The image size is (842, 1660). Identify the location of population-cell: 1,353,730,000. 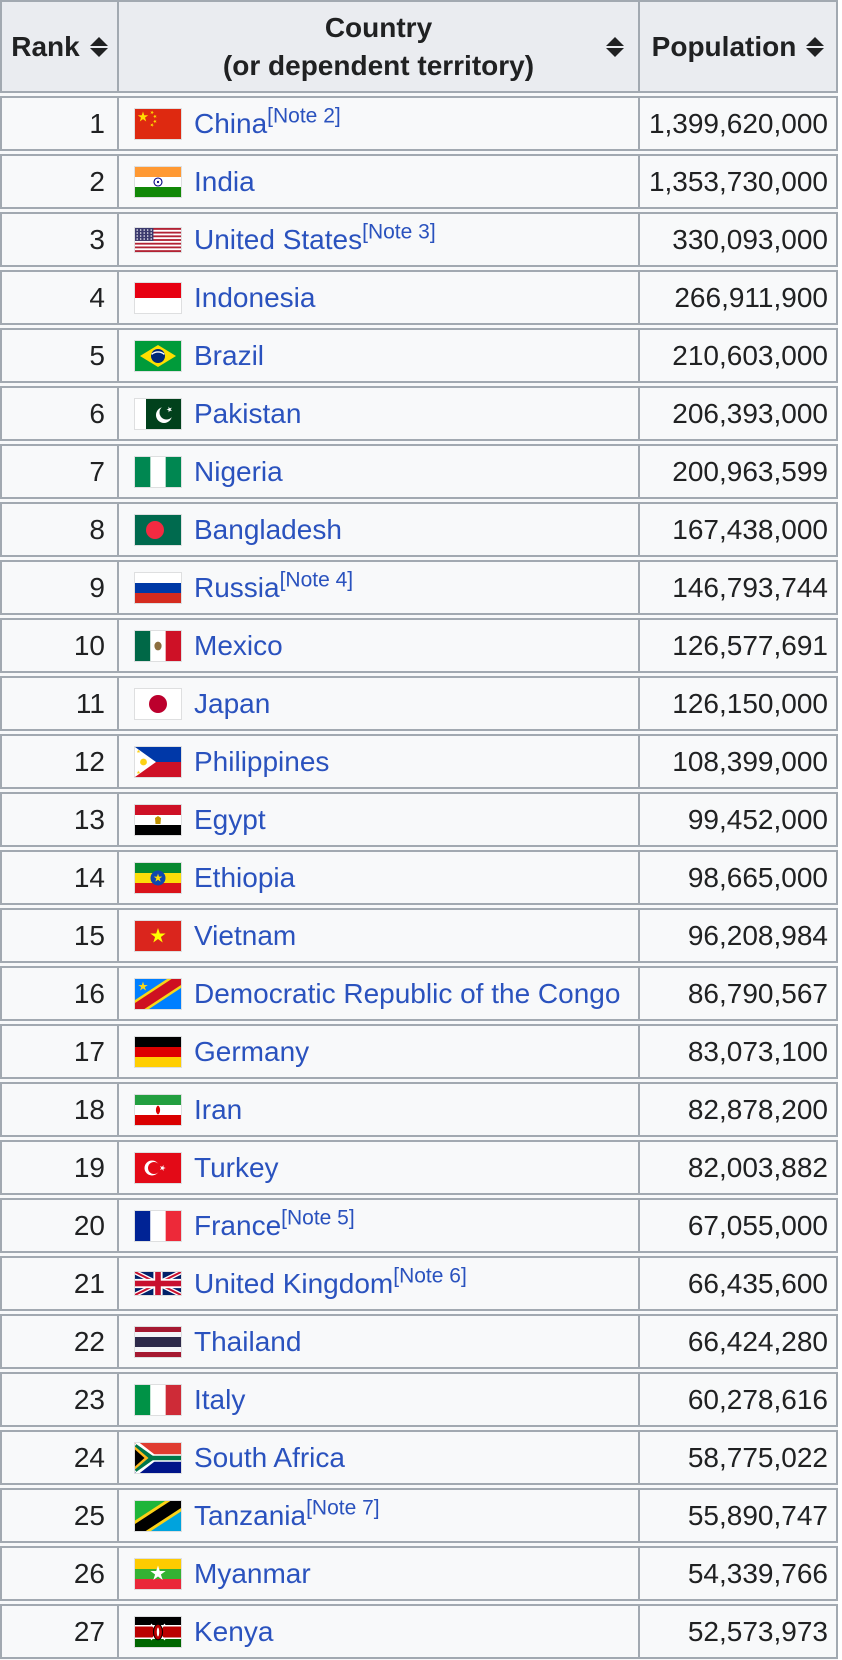
(738, 181).